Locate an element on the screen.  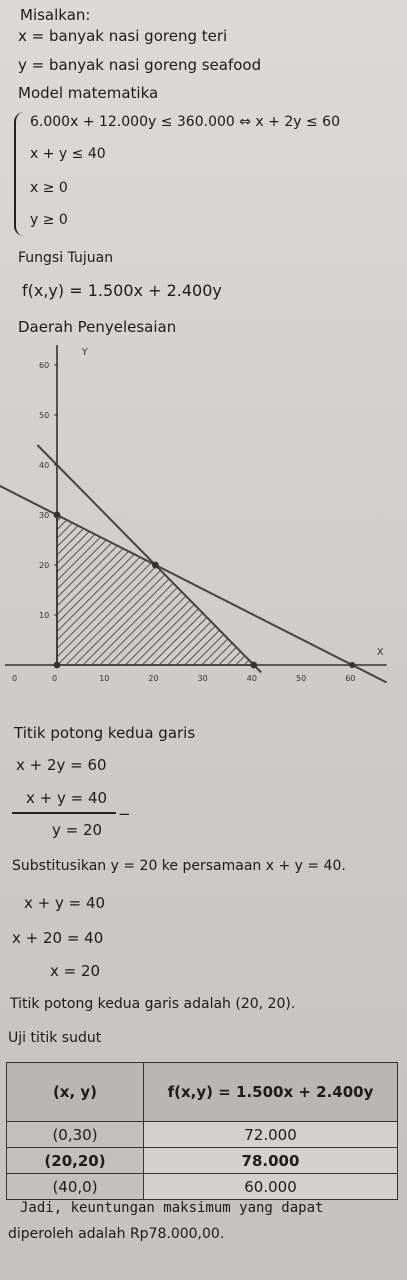
constraint-1: 6.000x + 12.000y ≤ 360.000 ⇔ x + 2y ≤ 60 is located at coordinates (185, 122).